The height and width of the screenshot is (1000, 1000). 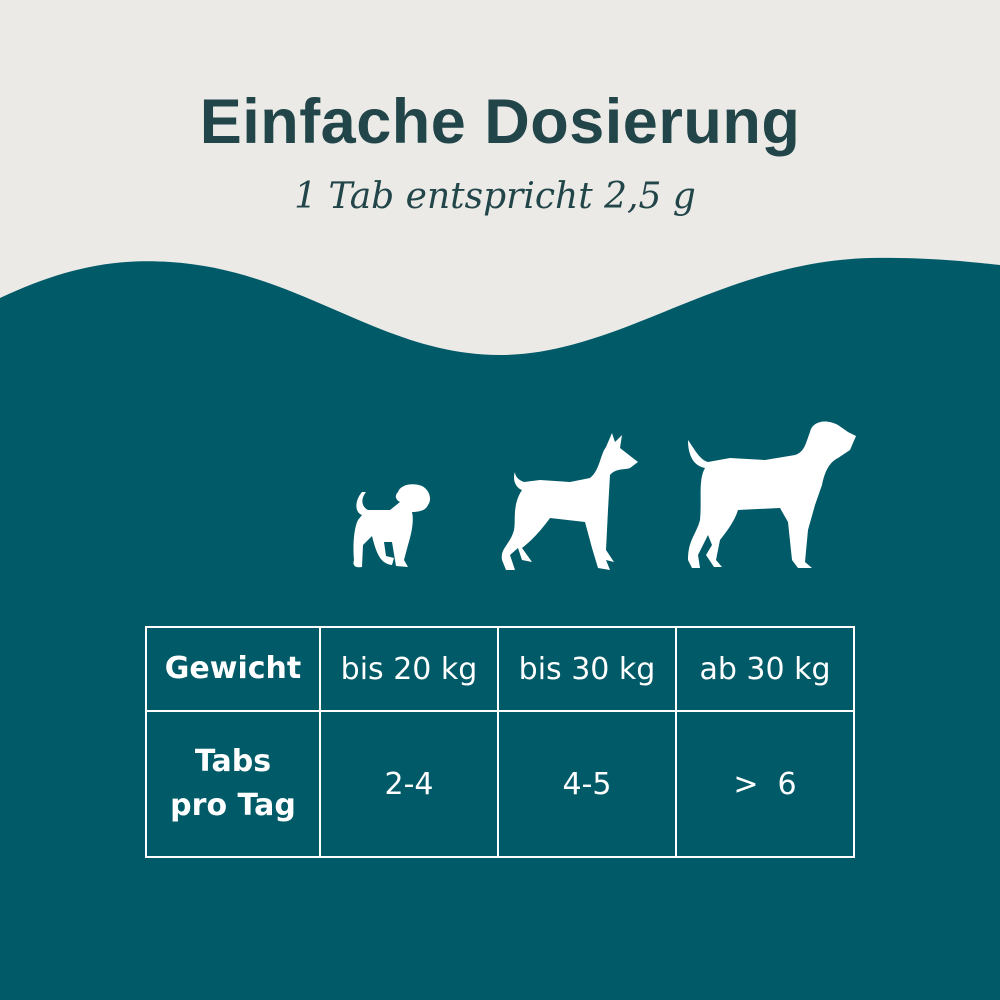 I want to click on puppy-icon, so click(x=391, y=526).